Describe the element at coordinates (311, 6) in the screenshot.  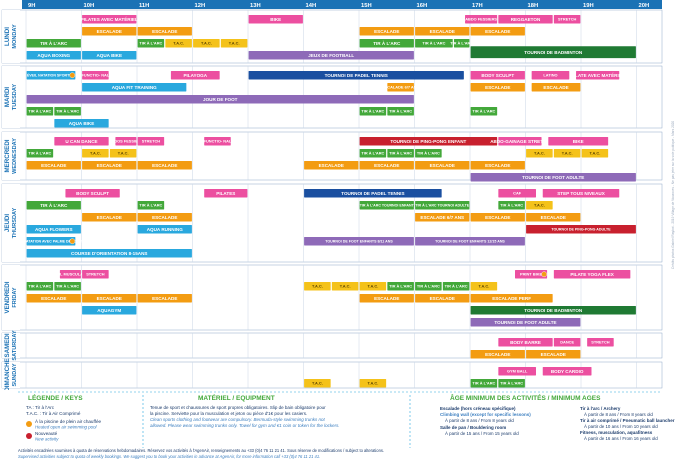
I see `hour-label: 14H` at that location.